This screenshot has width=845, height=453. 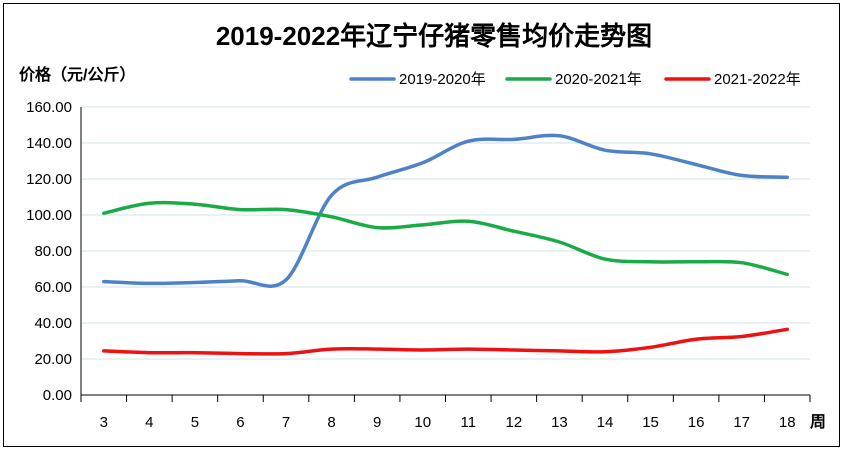 I want to click on x-axis-label: 周, so click(x=818, y=422).